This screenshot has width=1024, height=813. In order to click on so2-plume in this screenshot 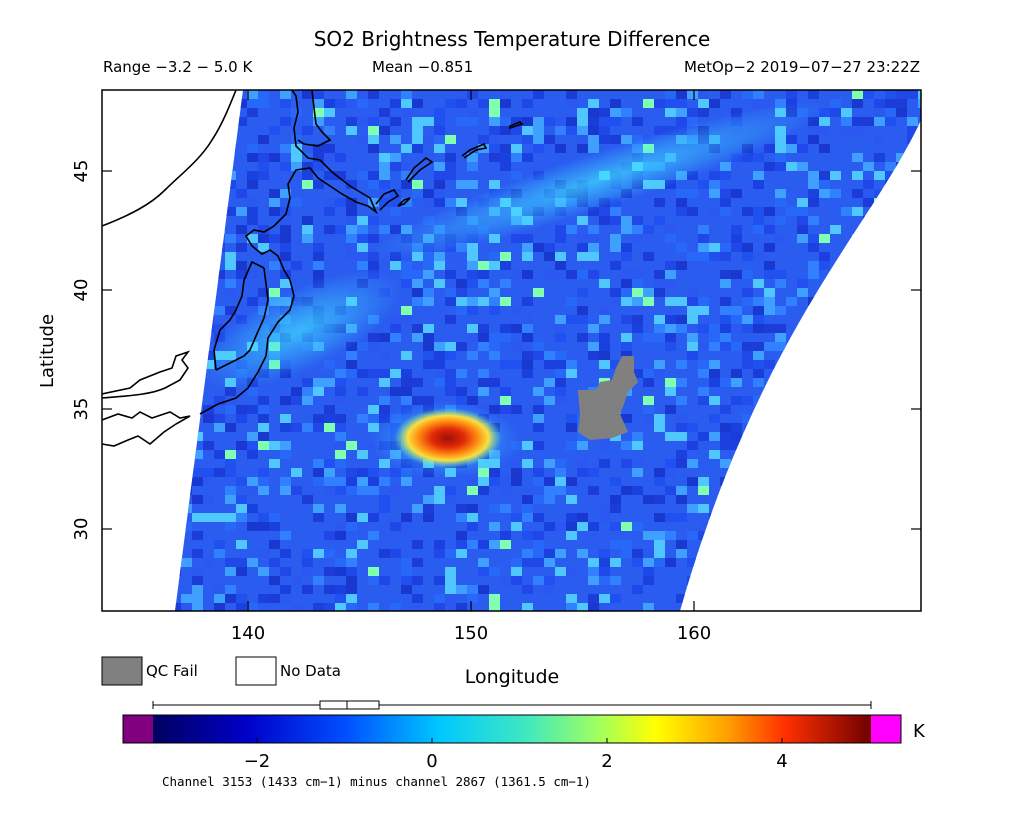, I will do `click(448, 438)`.